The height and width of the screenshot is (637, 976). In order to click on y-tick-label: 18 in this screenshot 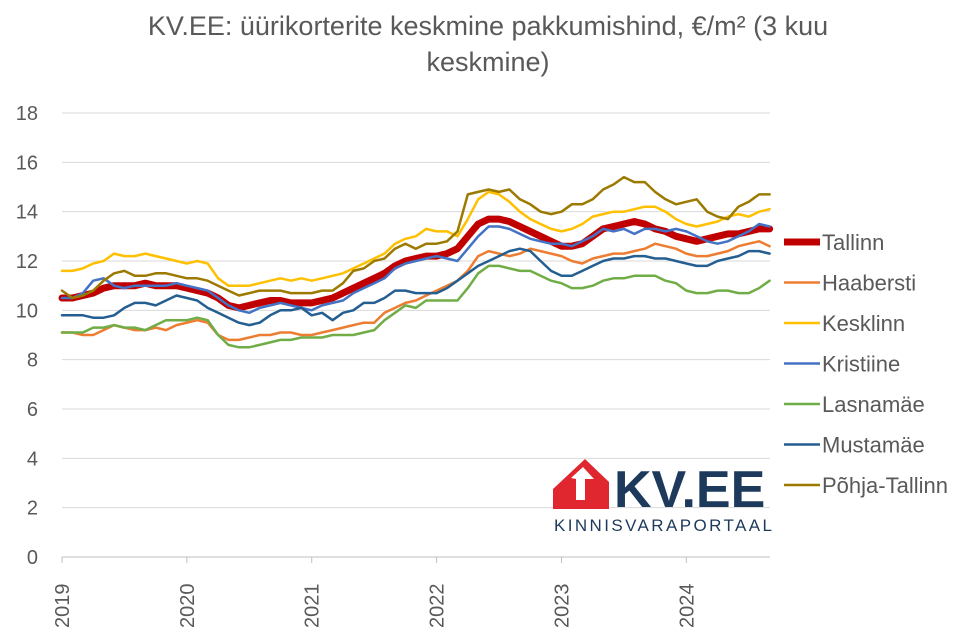, I will do `click(27, 114)`.